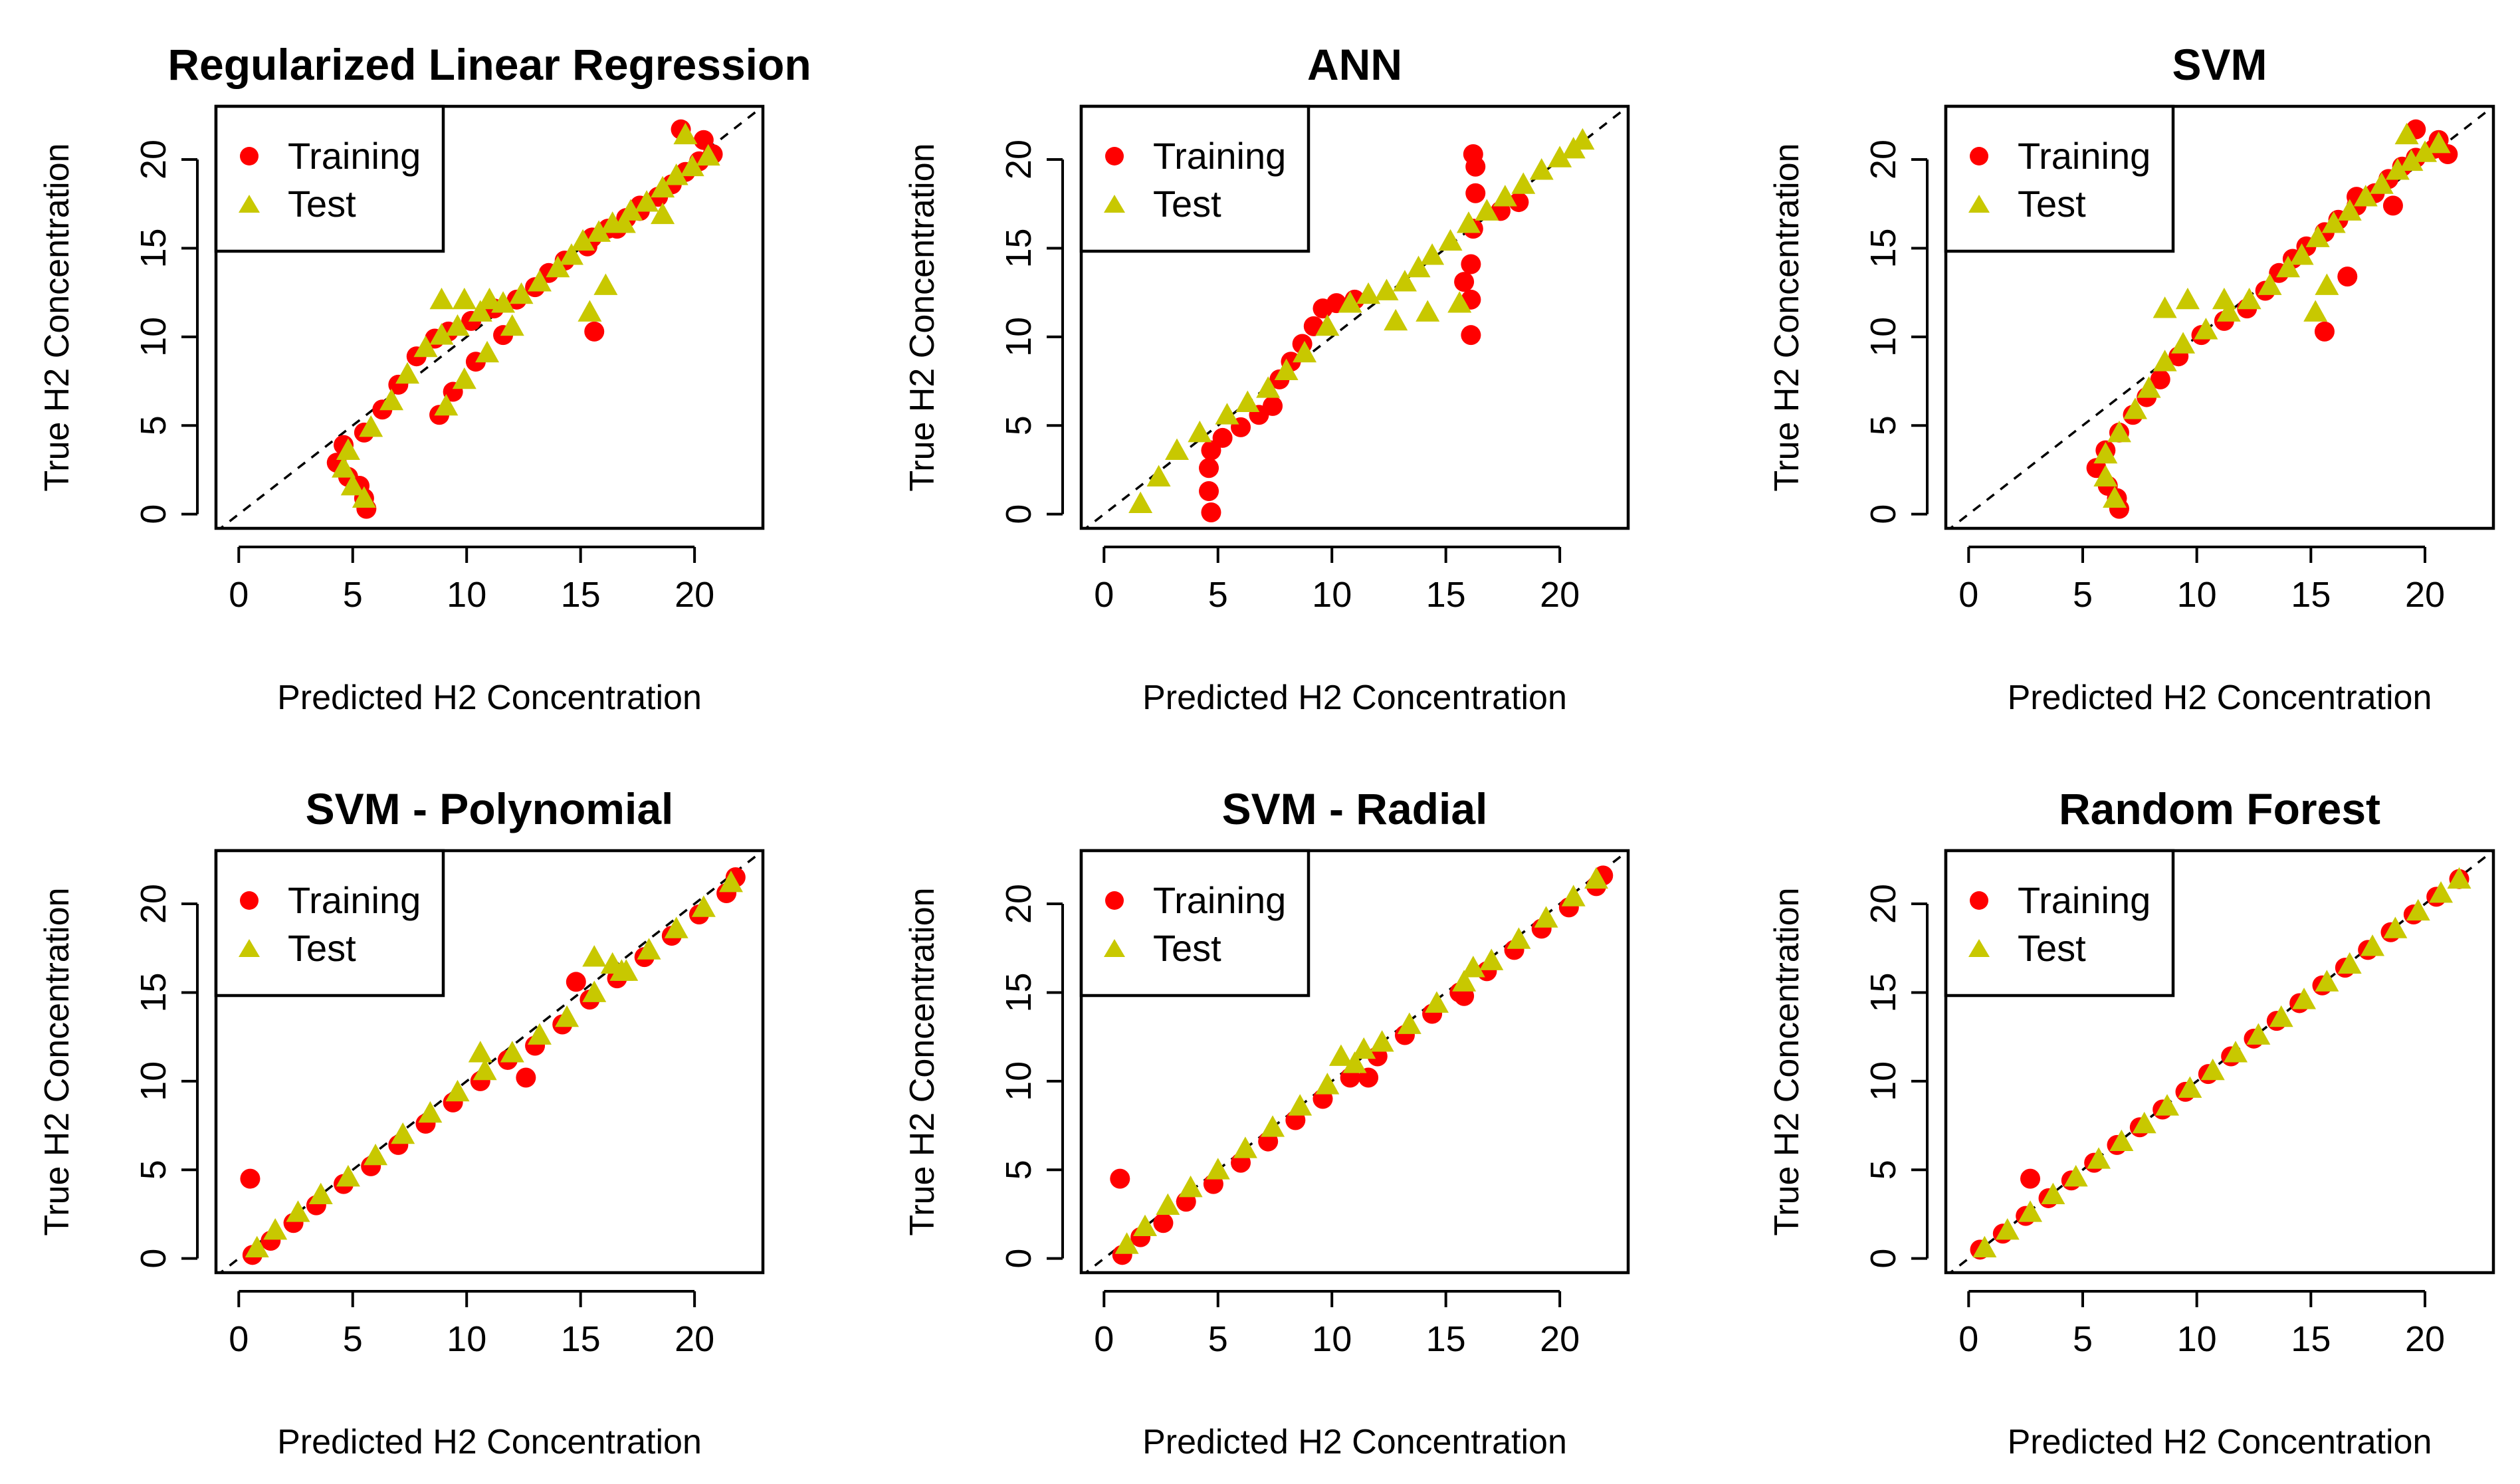 This screenshot has width=2520, height=1484. What do you see at coordinates (2219, 64) in the screenshot?
I see `chart-title: SVM` at bounding box center [2219, 64].